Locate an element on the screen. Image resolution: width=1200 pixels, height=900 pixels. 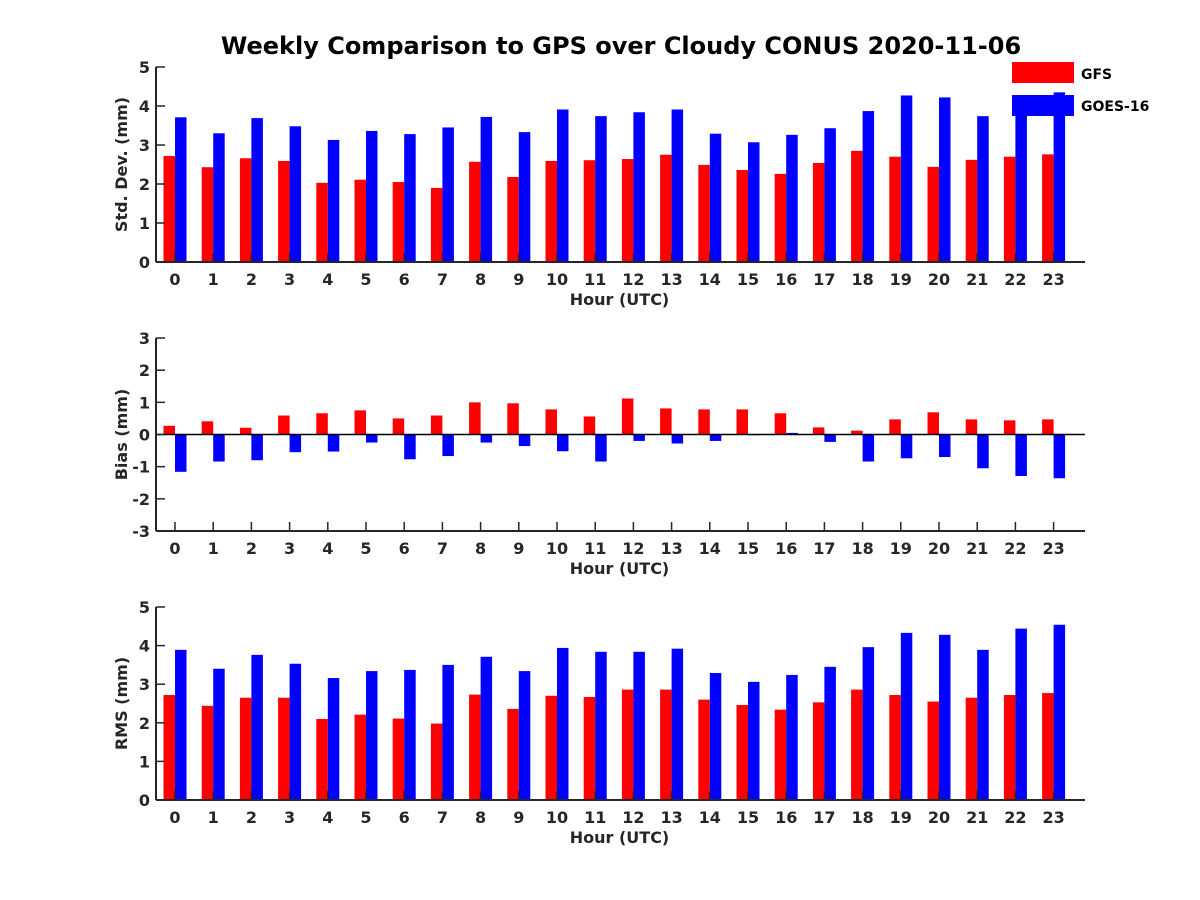
y-tick-label: -1 is located at coordinates (141, 467).